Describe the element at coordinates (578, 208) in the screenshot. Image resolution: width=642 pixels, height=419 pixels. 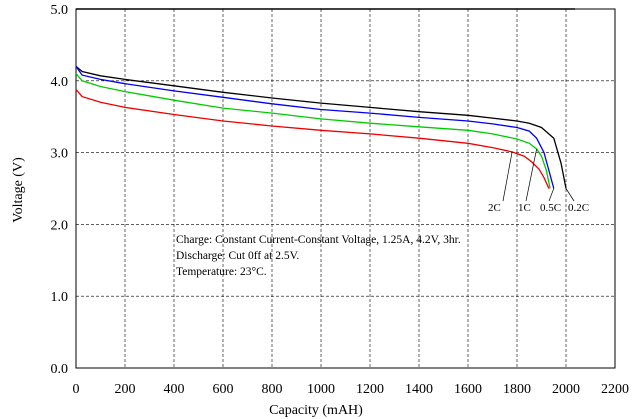
I see `curve-label-0.2C: 0.2C` at that location.